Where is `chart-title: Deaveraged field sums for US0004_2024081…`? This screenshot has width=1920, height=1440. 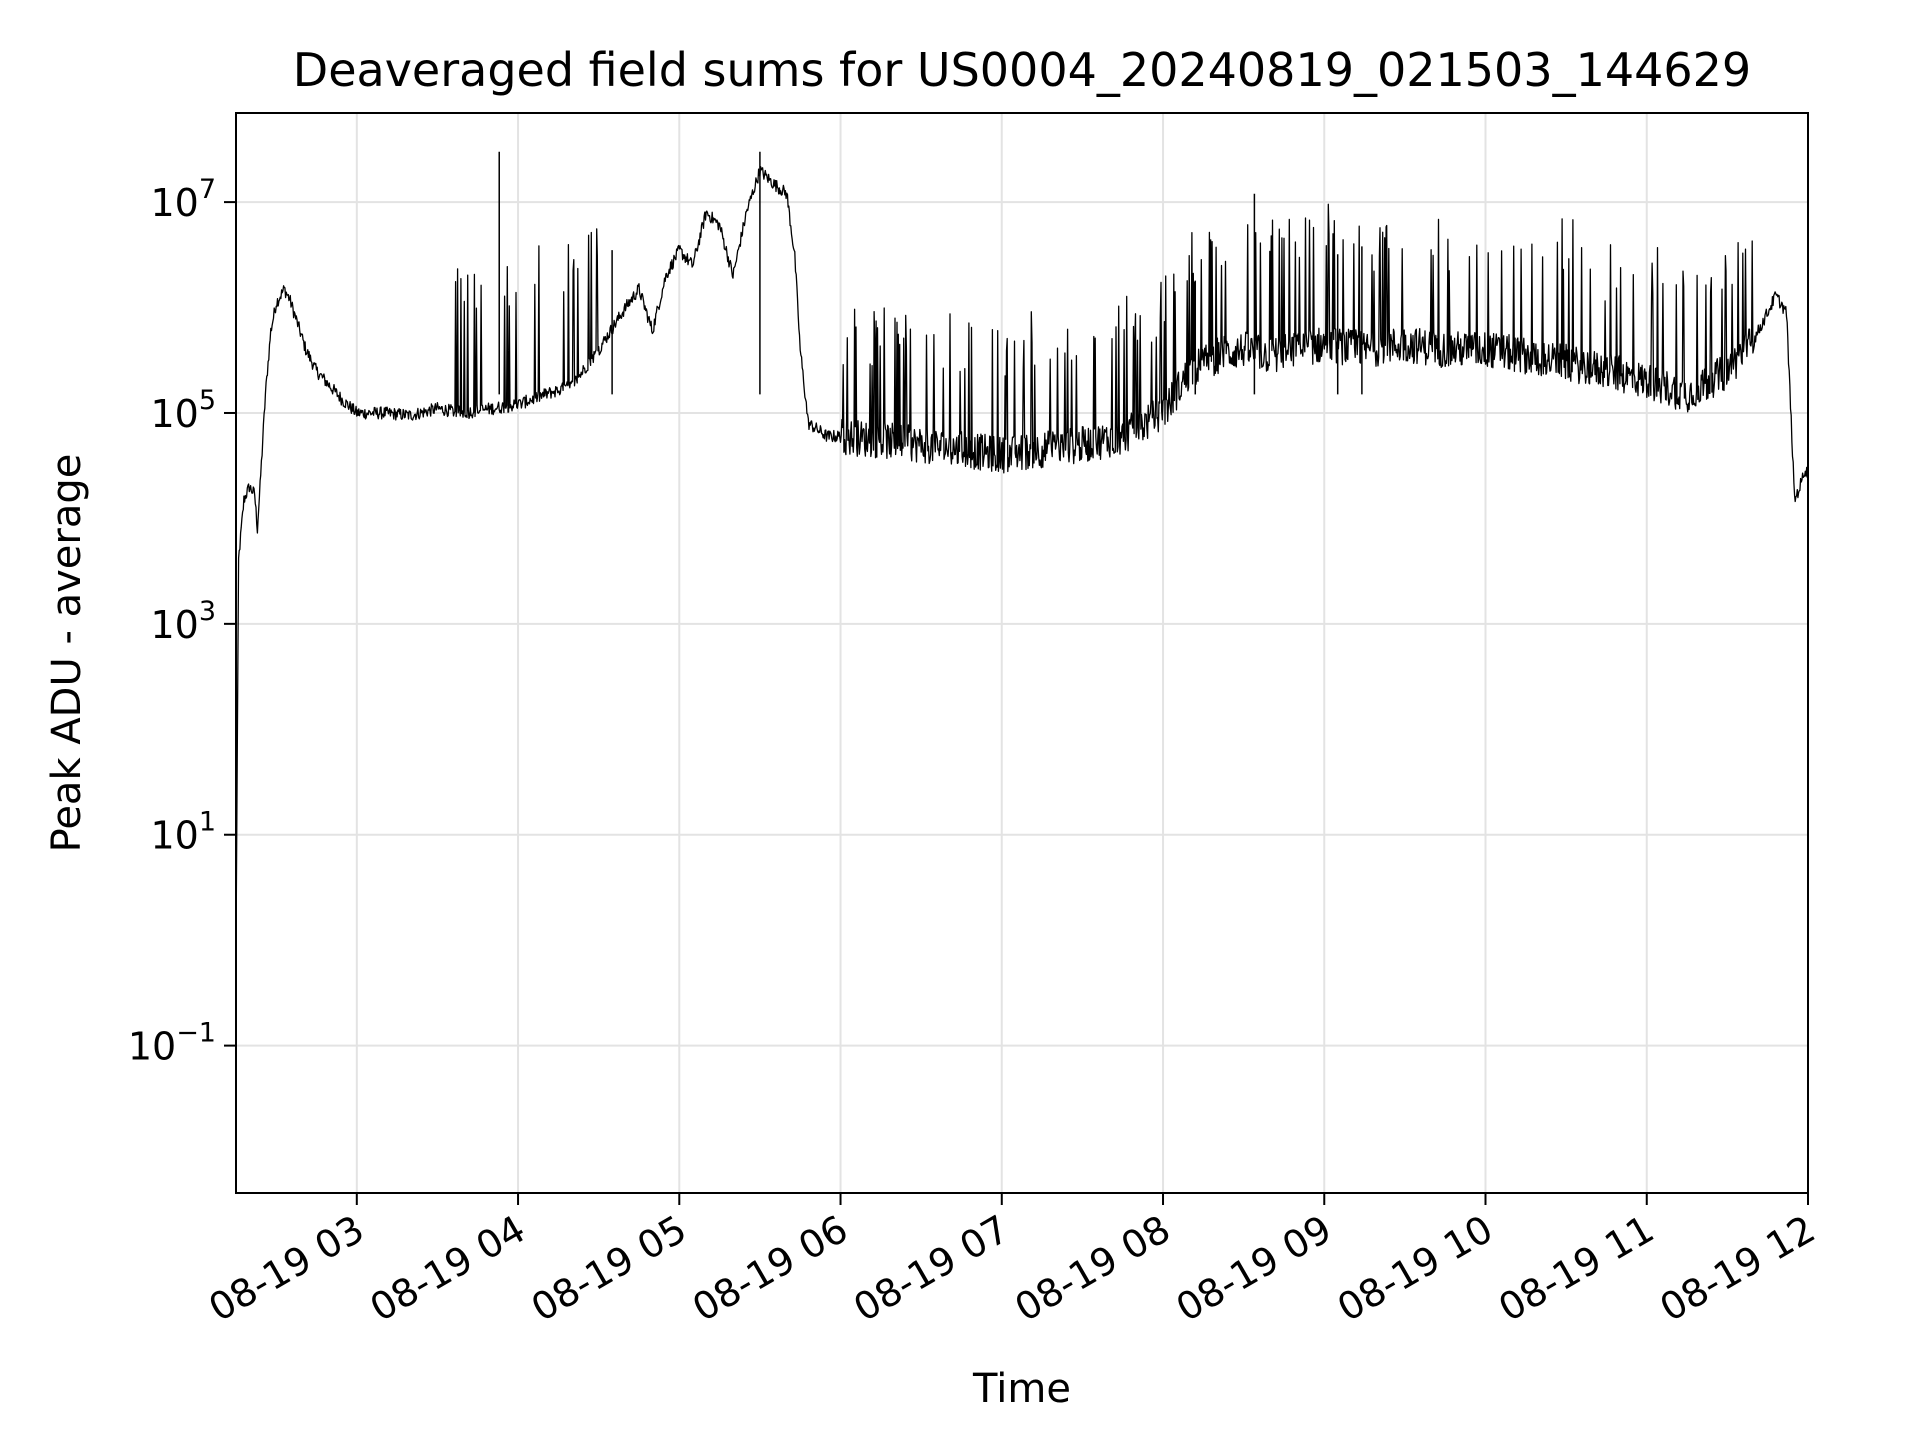 chart-title: Deaveraged field sums for US0004_2024081… is located at coordinates (1022, 70).